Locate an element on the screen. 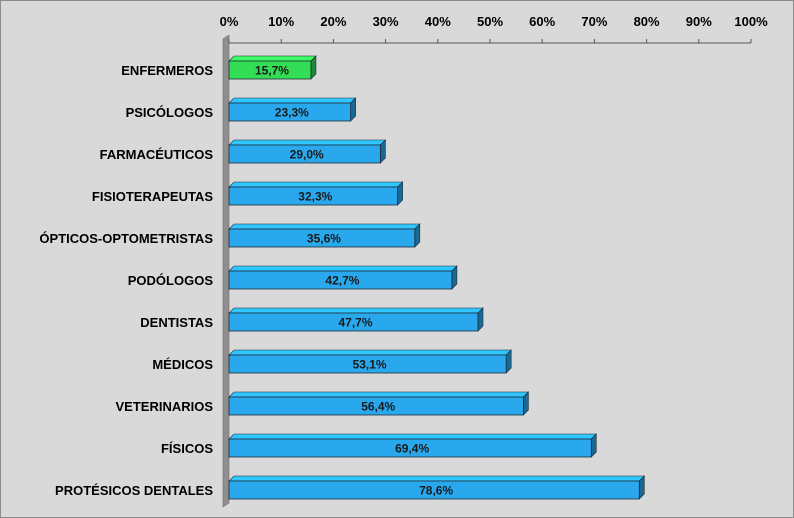  bar-value-label: 56,4% is located at coordinates (378, 407).